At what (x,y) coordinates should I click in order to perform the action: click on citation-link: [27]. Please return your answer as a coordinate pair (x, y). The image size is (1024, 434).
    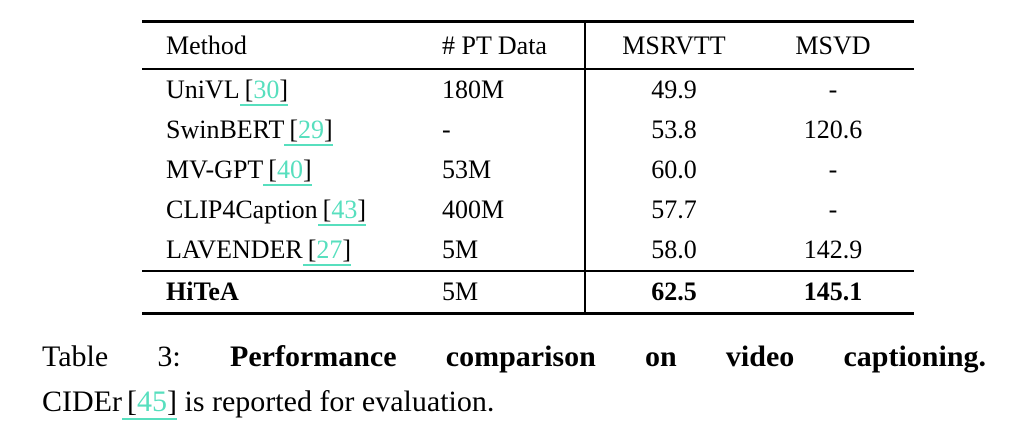
    Looking at the image, I should click on (327, 250).